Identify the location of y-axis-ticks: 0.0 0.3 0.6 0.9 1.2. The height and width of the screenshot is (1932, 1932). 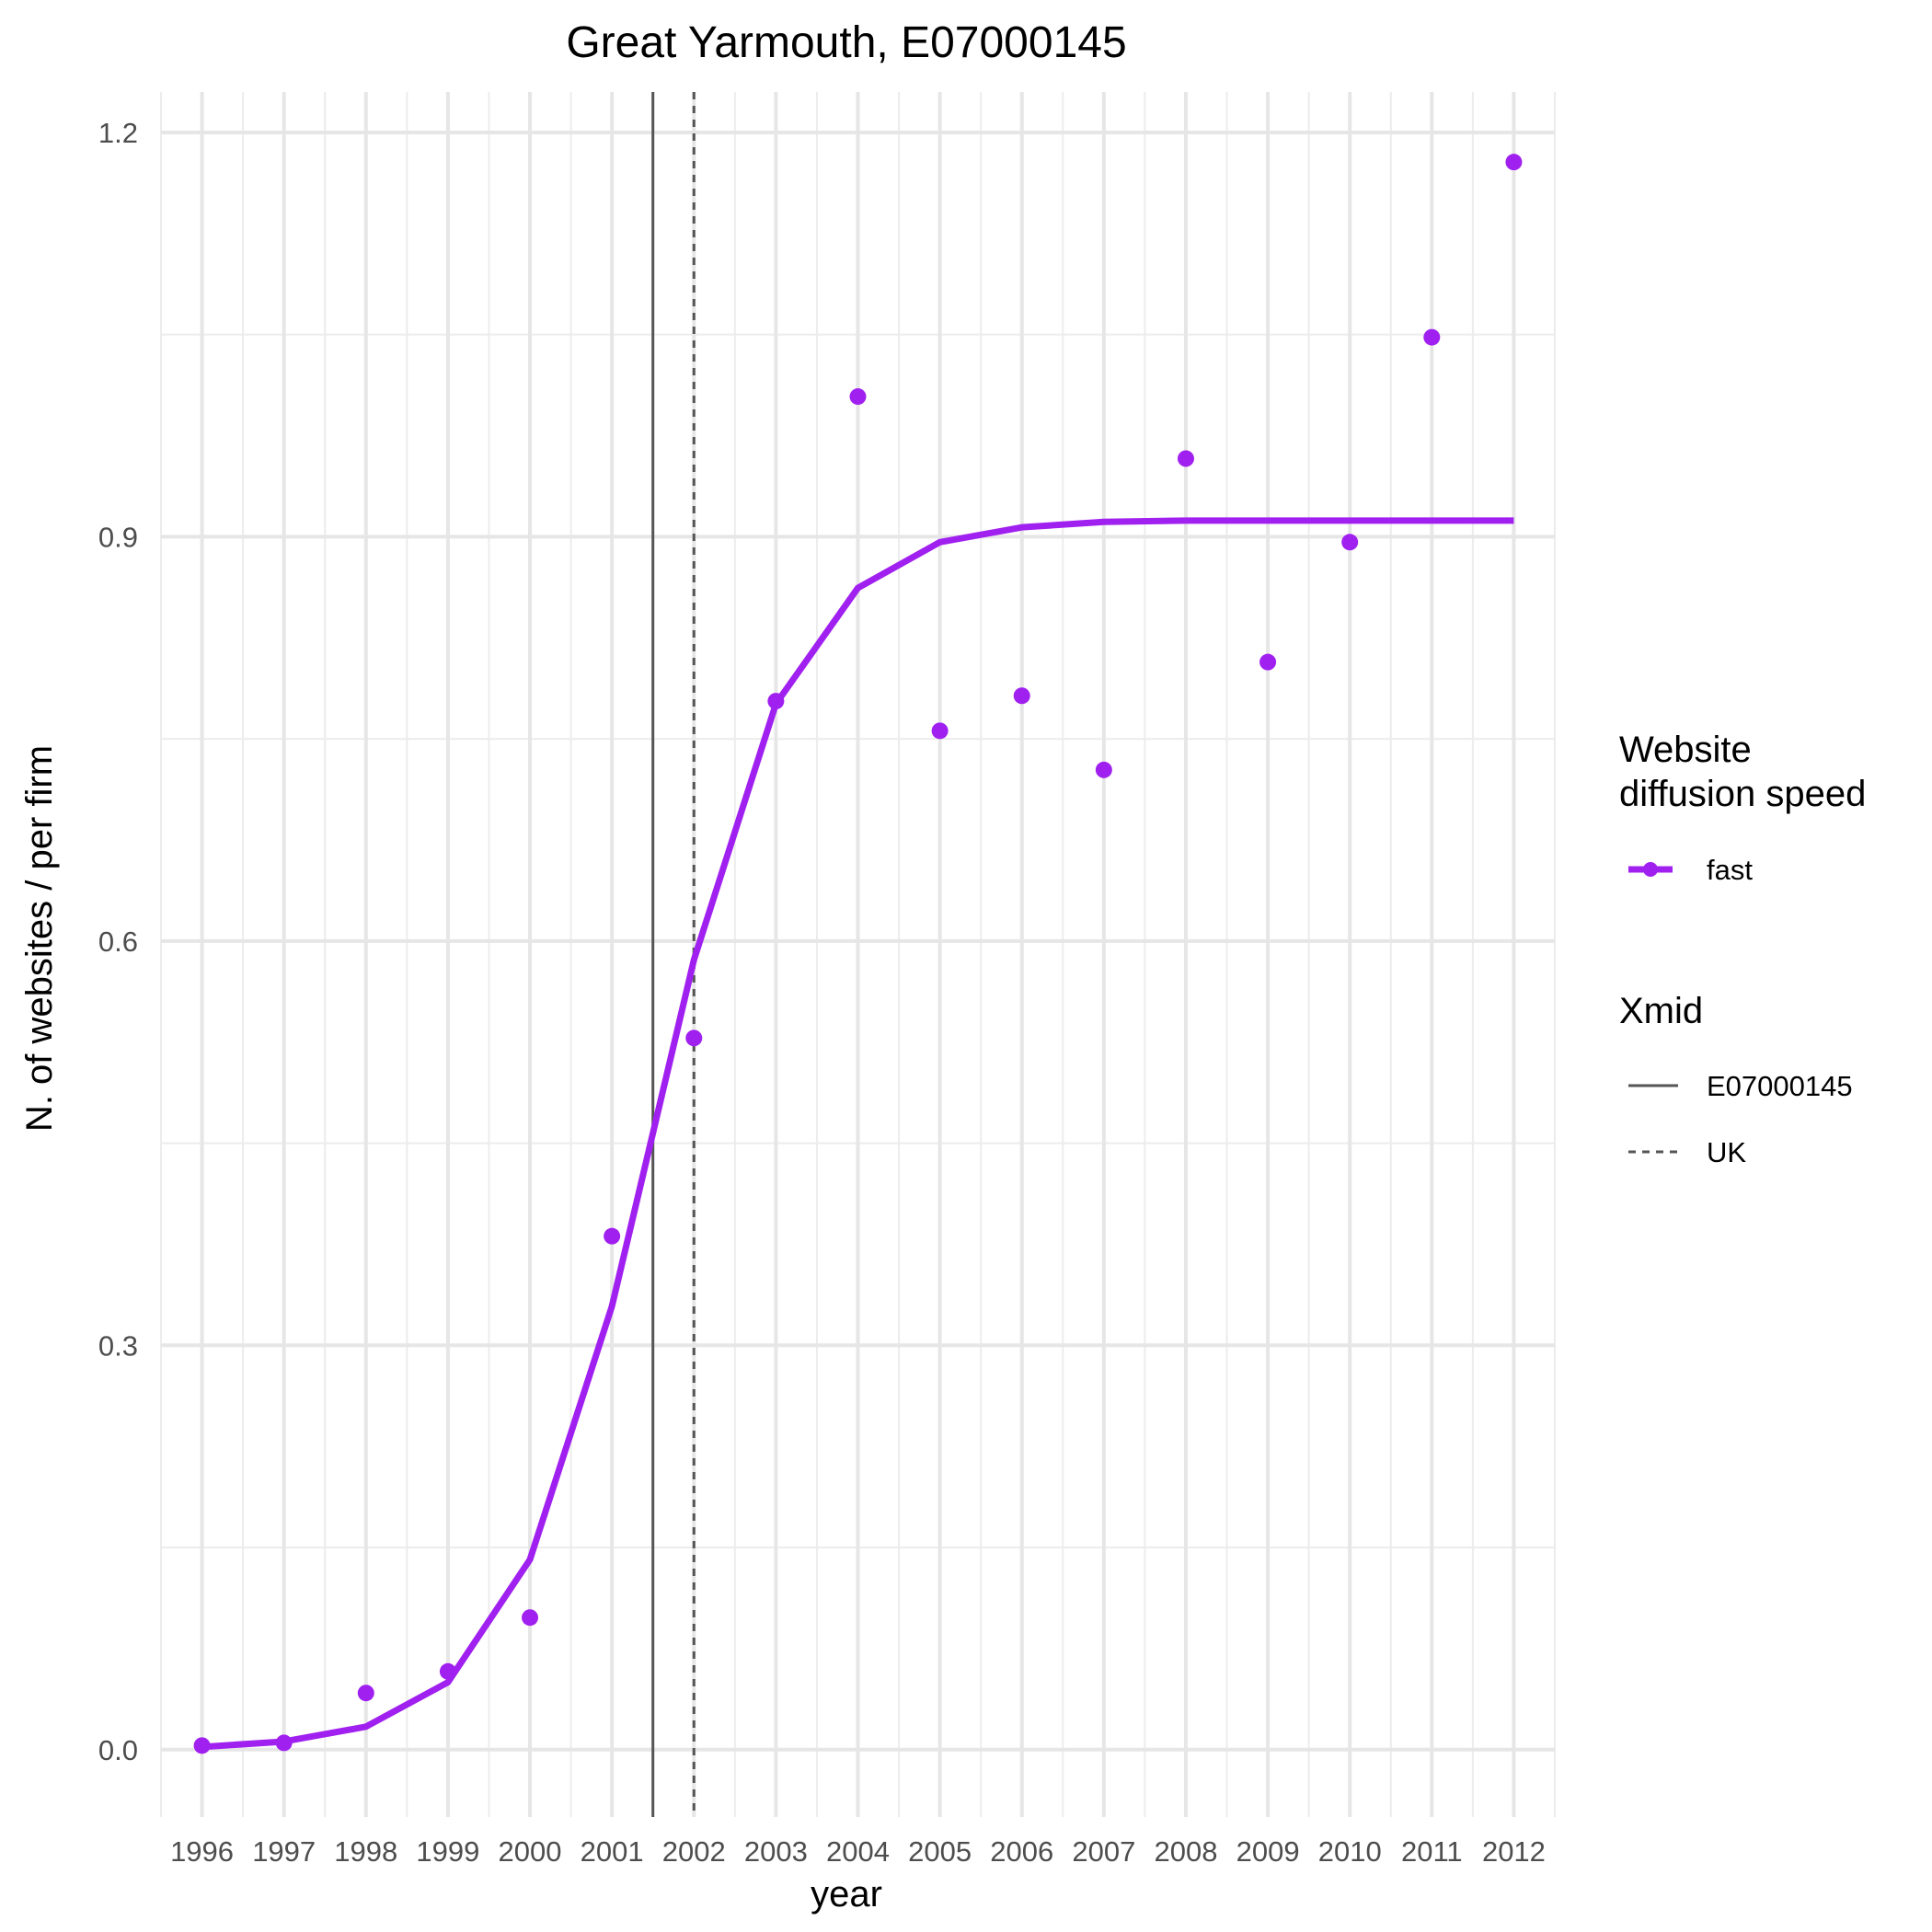
(118, 941).